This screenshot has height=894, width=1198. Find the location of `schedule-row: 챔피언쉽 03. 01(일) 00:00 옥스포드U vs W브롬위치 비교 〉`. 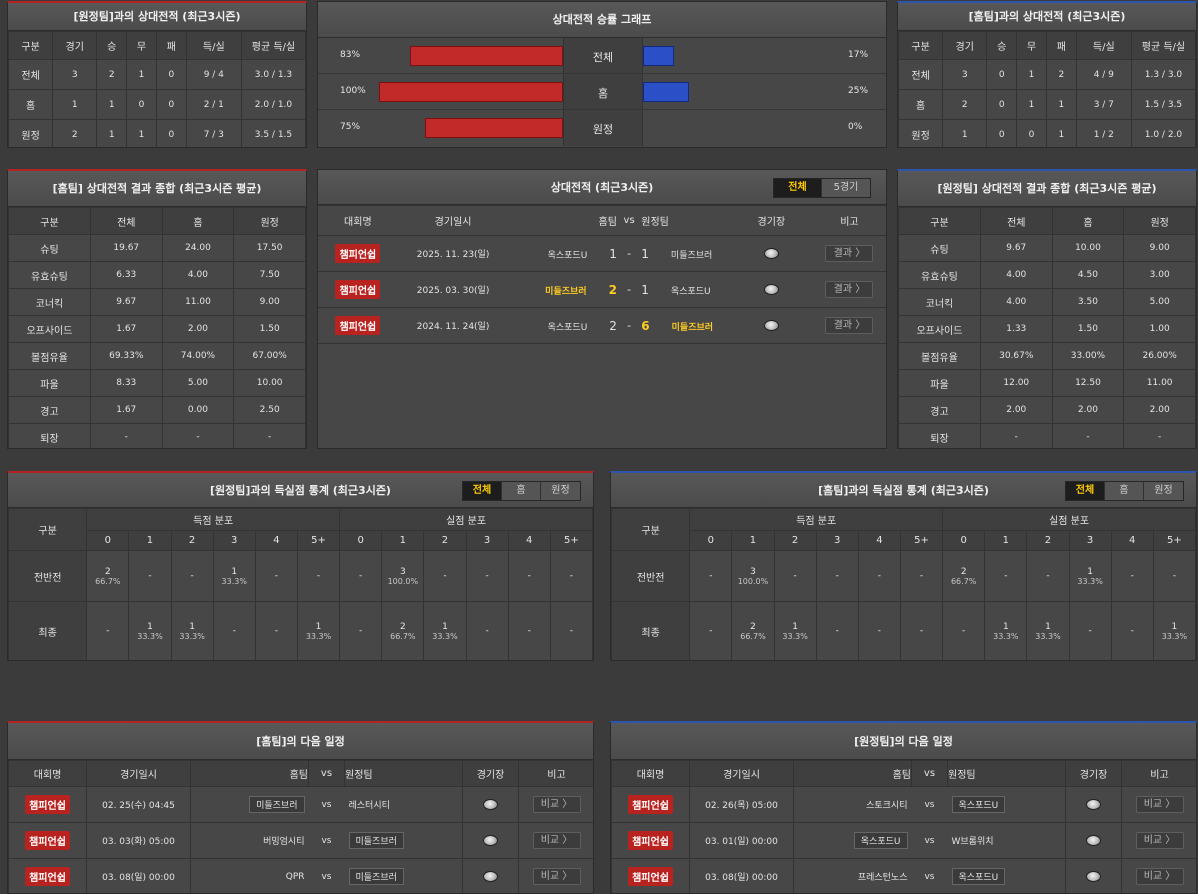

schedule-row: 챔피언쉽 03. 01(일) 00:00 옥스포드U vs W브롬위치 비교 〉 is located at coordinates (903, 840).